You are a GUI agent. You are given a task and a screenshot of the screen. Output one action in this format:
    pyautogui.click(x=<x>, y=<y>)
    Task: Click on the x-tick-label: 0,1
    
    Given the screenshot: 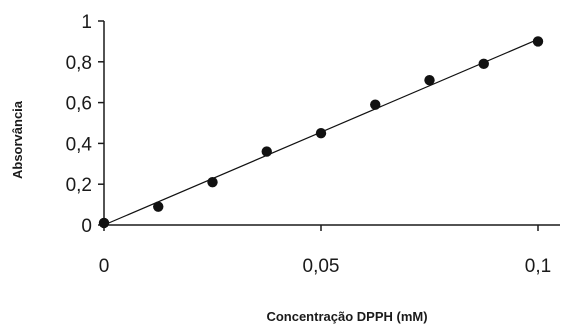 What is the action you would take?
    pyautogui.click(x=538, y=266)
    